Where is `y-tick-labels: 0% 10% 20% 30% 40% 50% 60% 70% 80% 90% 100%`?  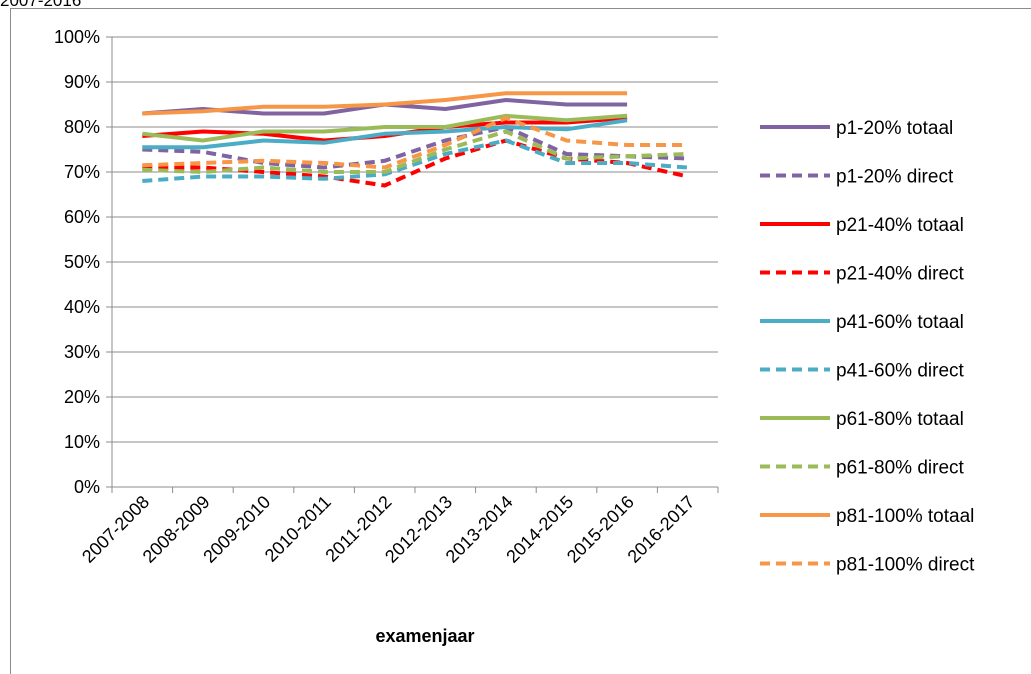 y-tick-labels: 0% 10% 20% 30% 40% 50% 60% 70% 80% 90% 100% is located at coordinates (77, 262).